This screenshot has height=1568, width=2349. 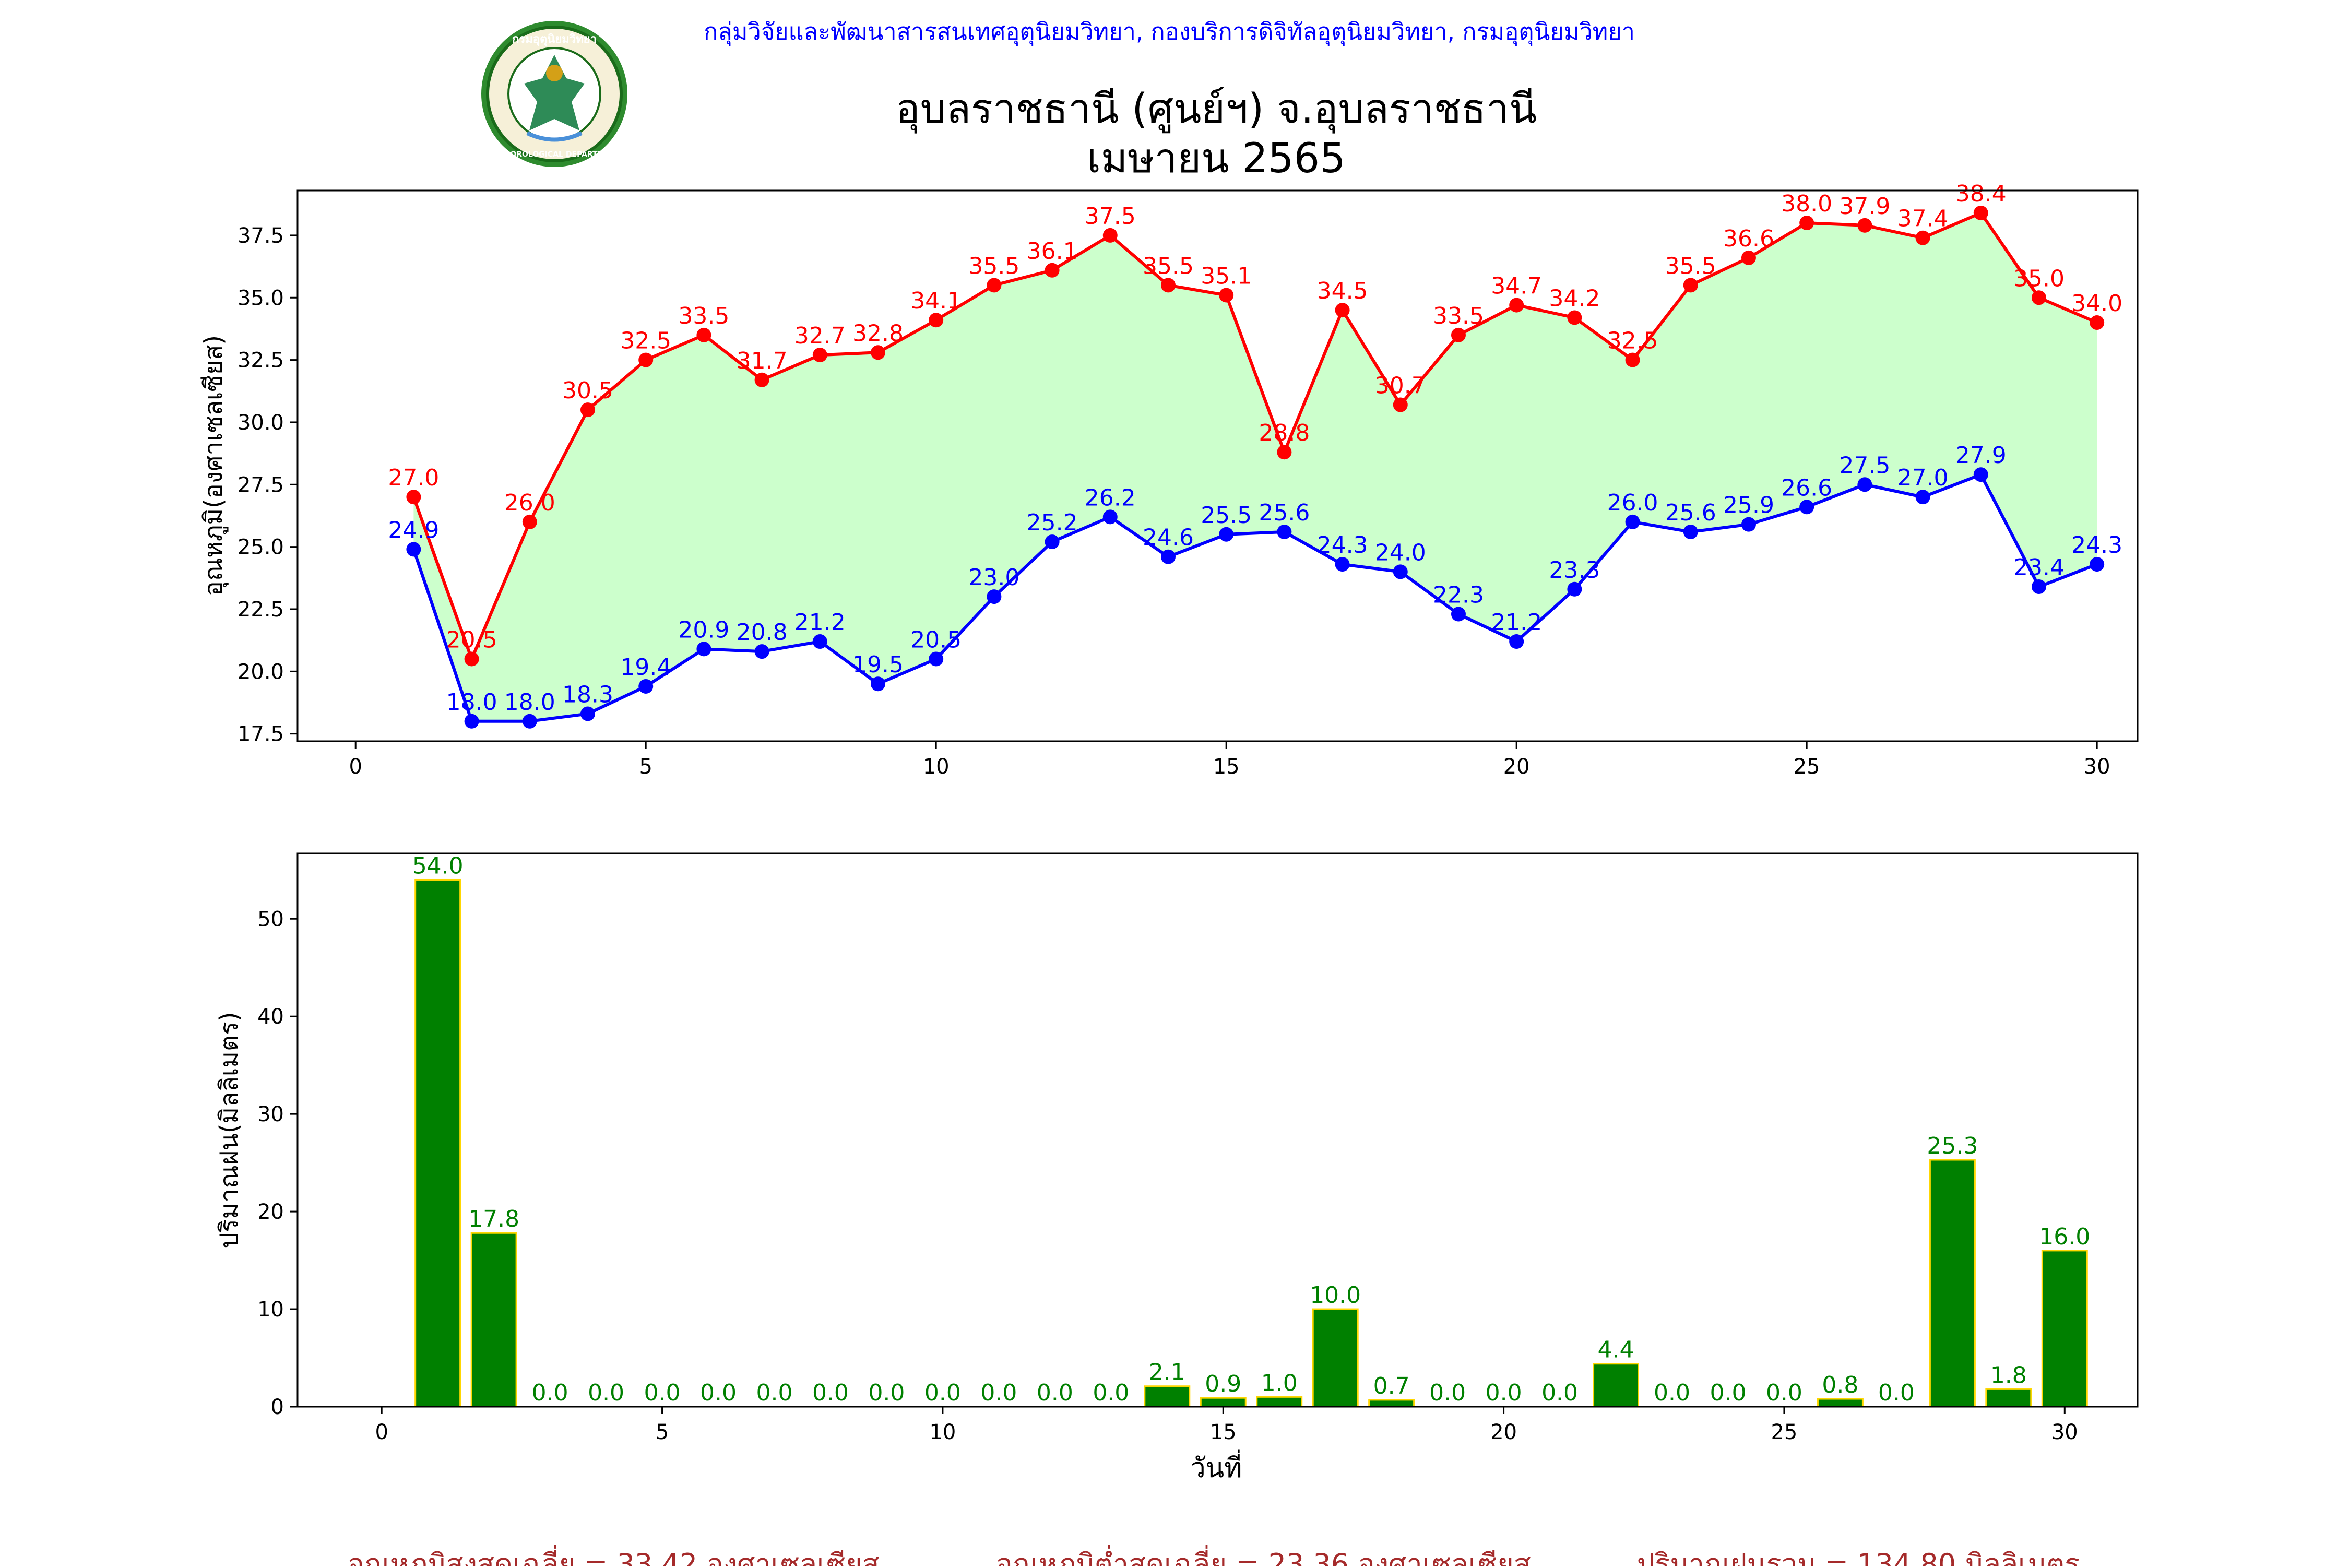 What do you see at coordinates (2064, 1236) in the screenshot?
I see `rainfall-value-label: 16.0` at bounding box center [2064, 1236].